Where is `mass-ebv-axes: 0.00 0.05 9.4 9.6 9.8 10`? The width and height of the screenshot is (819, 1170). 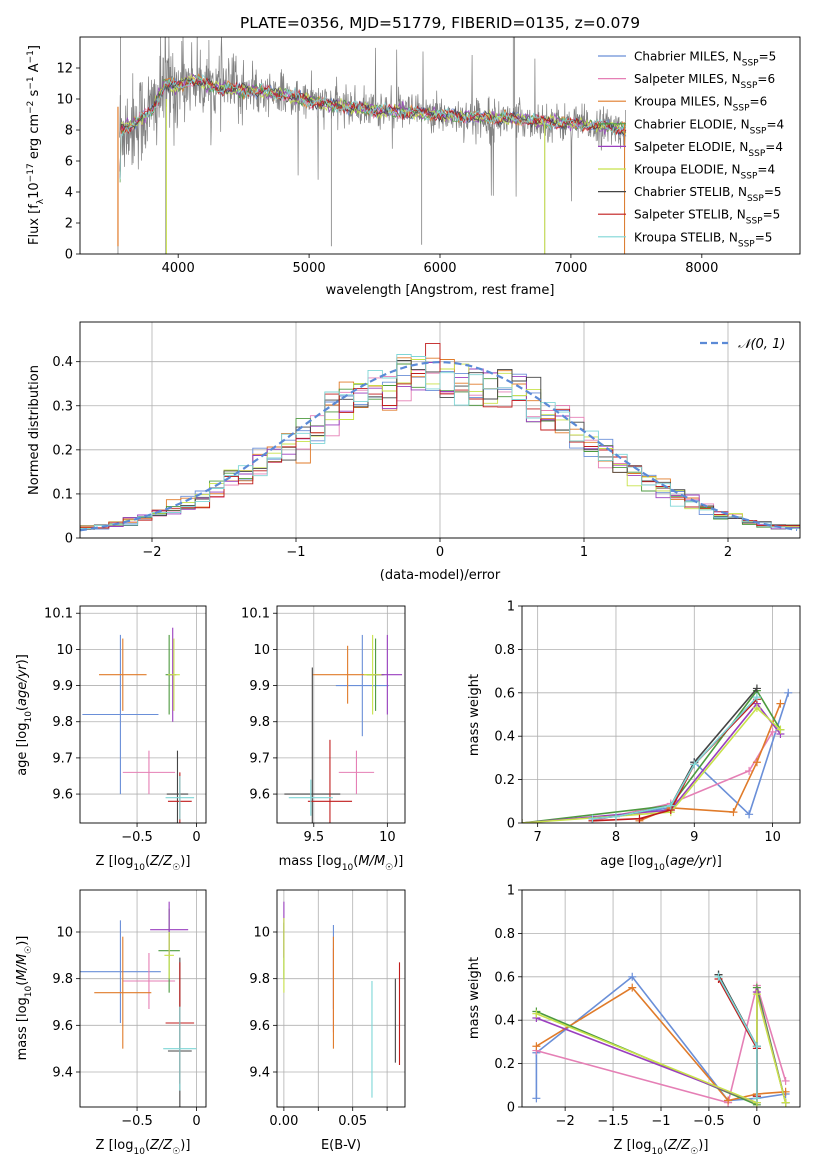 mass-ebv-axes: 0.00 0.05 9.4 9.6 9.8 10 is located at coordinates (327, 1009).